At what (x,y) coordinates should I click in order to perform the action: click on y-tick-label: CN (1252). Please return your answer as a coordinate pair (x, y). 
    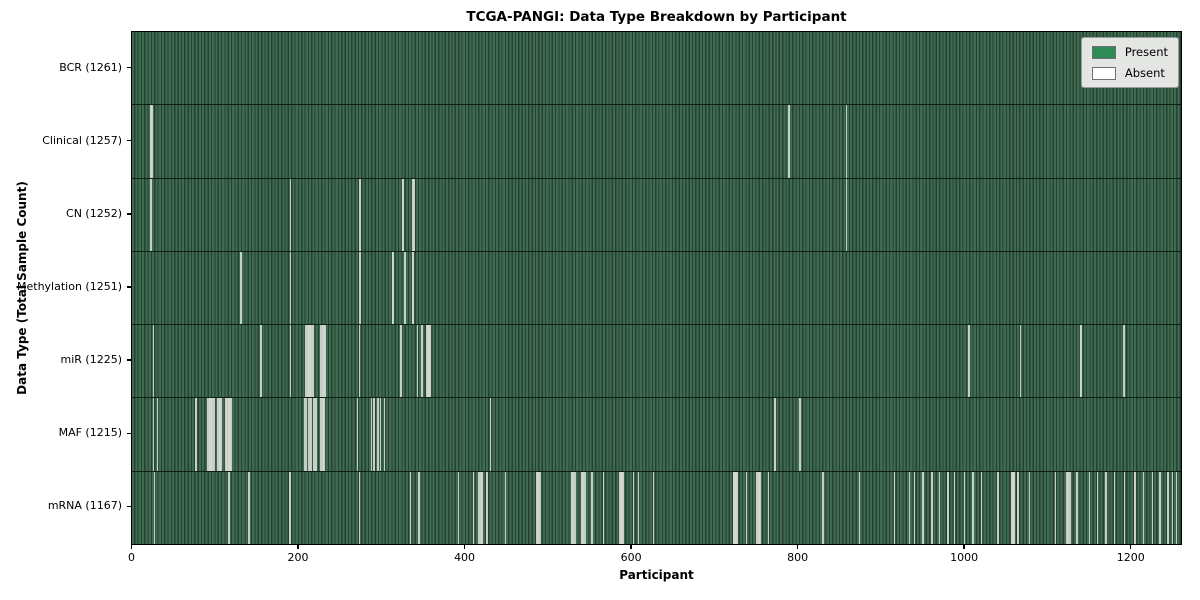
    Looking at the image, I should click on (94, 213).